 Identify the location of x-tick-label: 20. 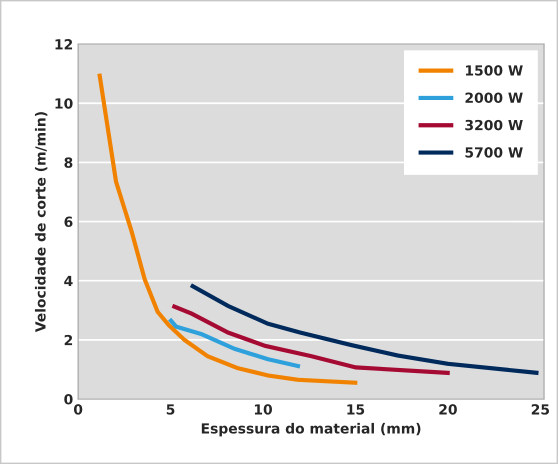
(448, 409).